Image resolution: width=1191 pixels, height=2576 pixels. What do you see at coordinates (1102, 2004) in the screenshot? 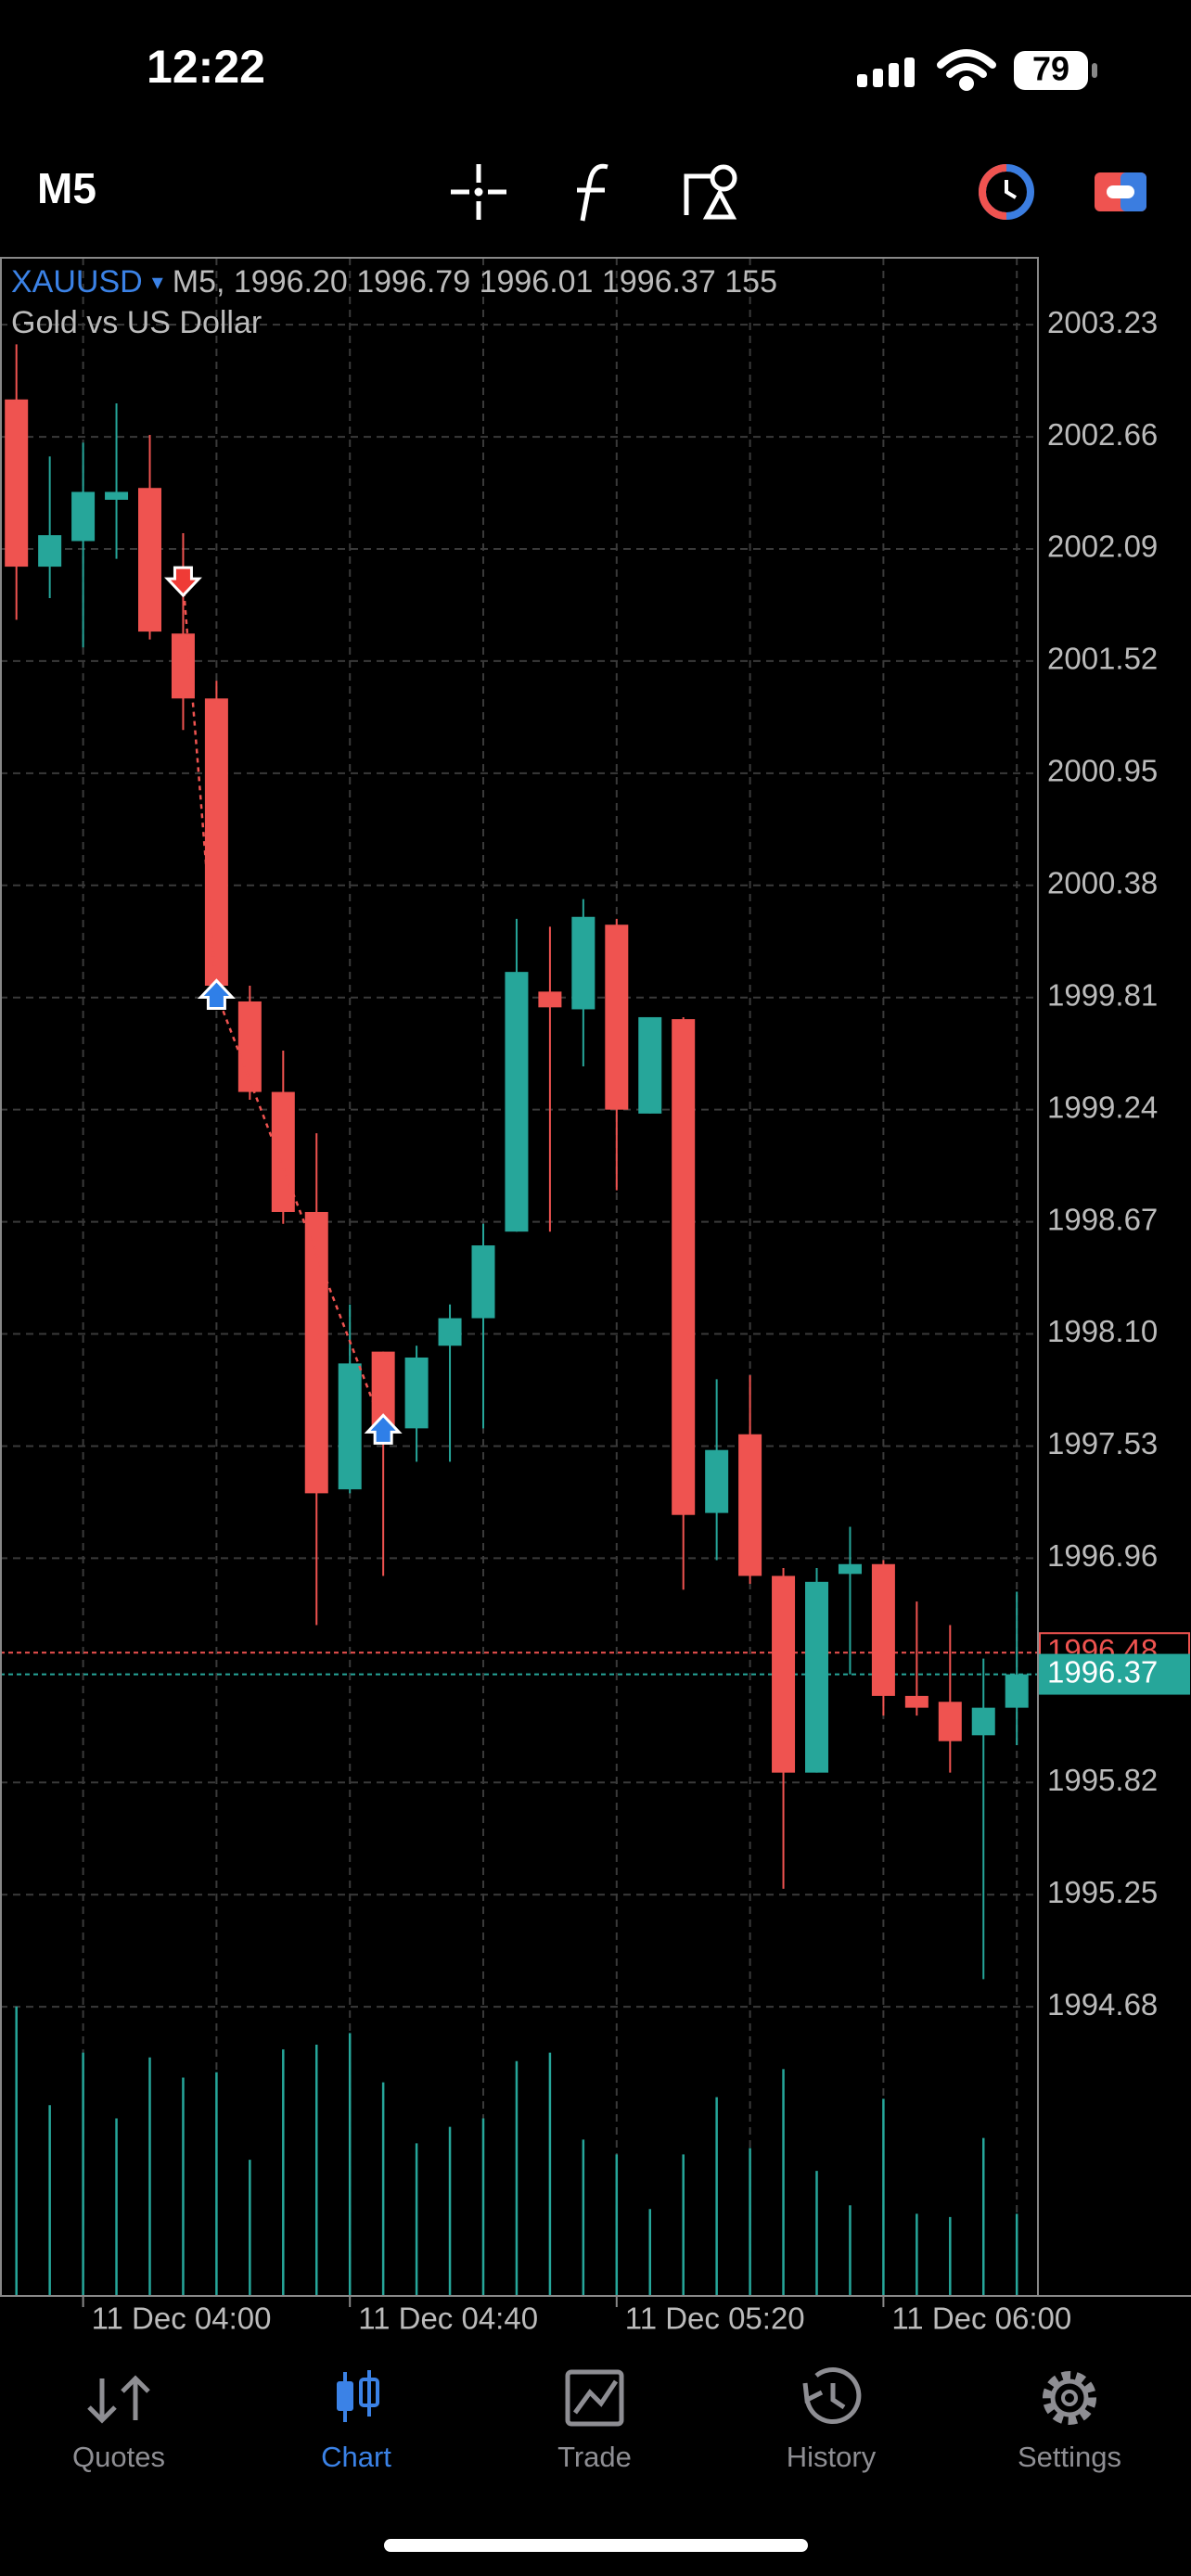
I see `y-tick-label: 1994.68` at bounding box center [1102, 2004].